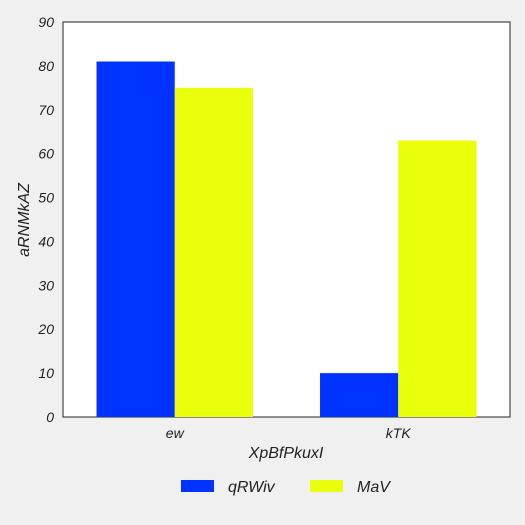 This screenshot has width=525, height=525. I want to click on y-tick-label: 0, so click(50, 417).